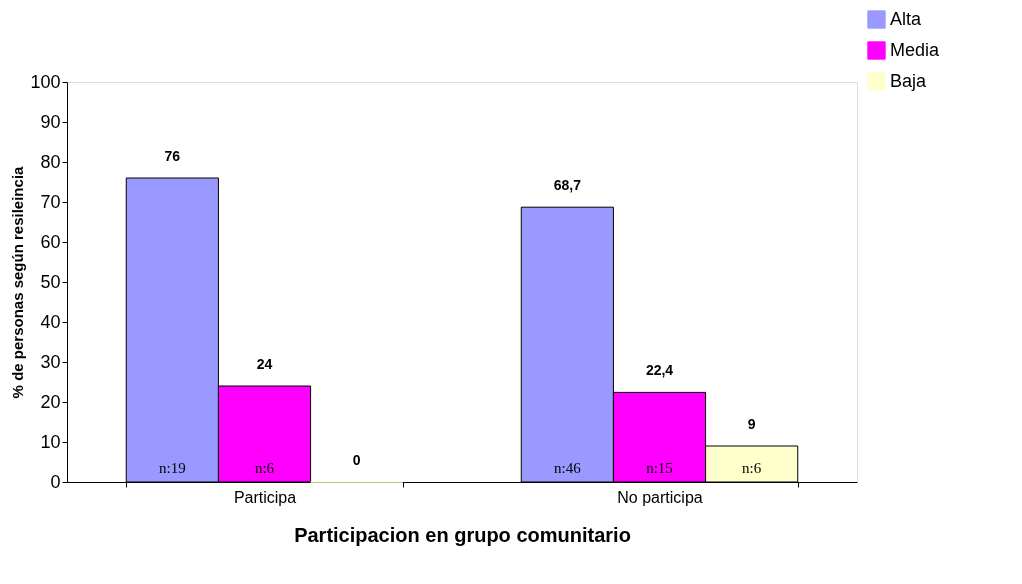  What do you see at coordinates (264, 364) in the screenshot?
I see `data-label: 24` at bounding box center [264, 364].